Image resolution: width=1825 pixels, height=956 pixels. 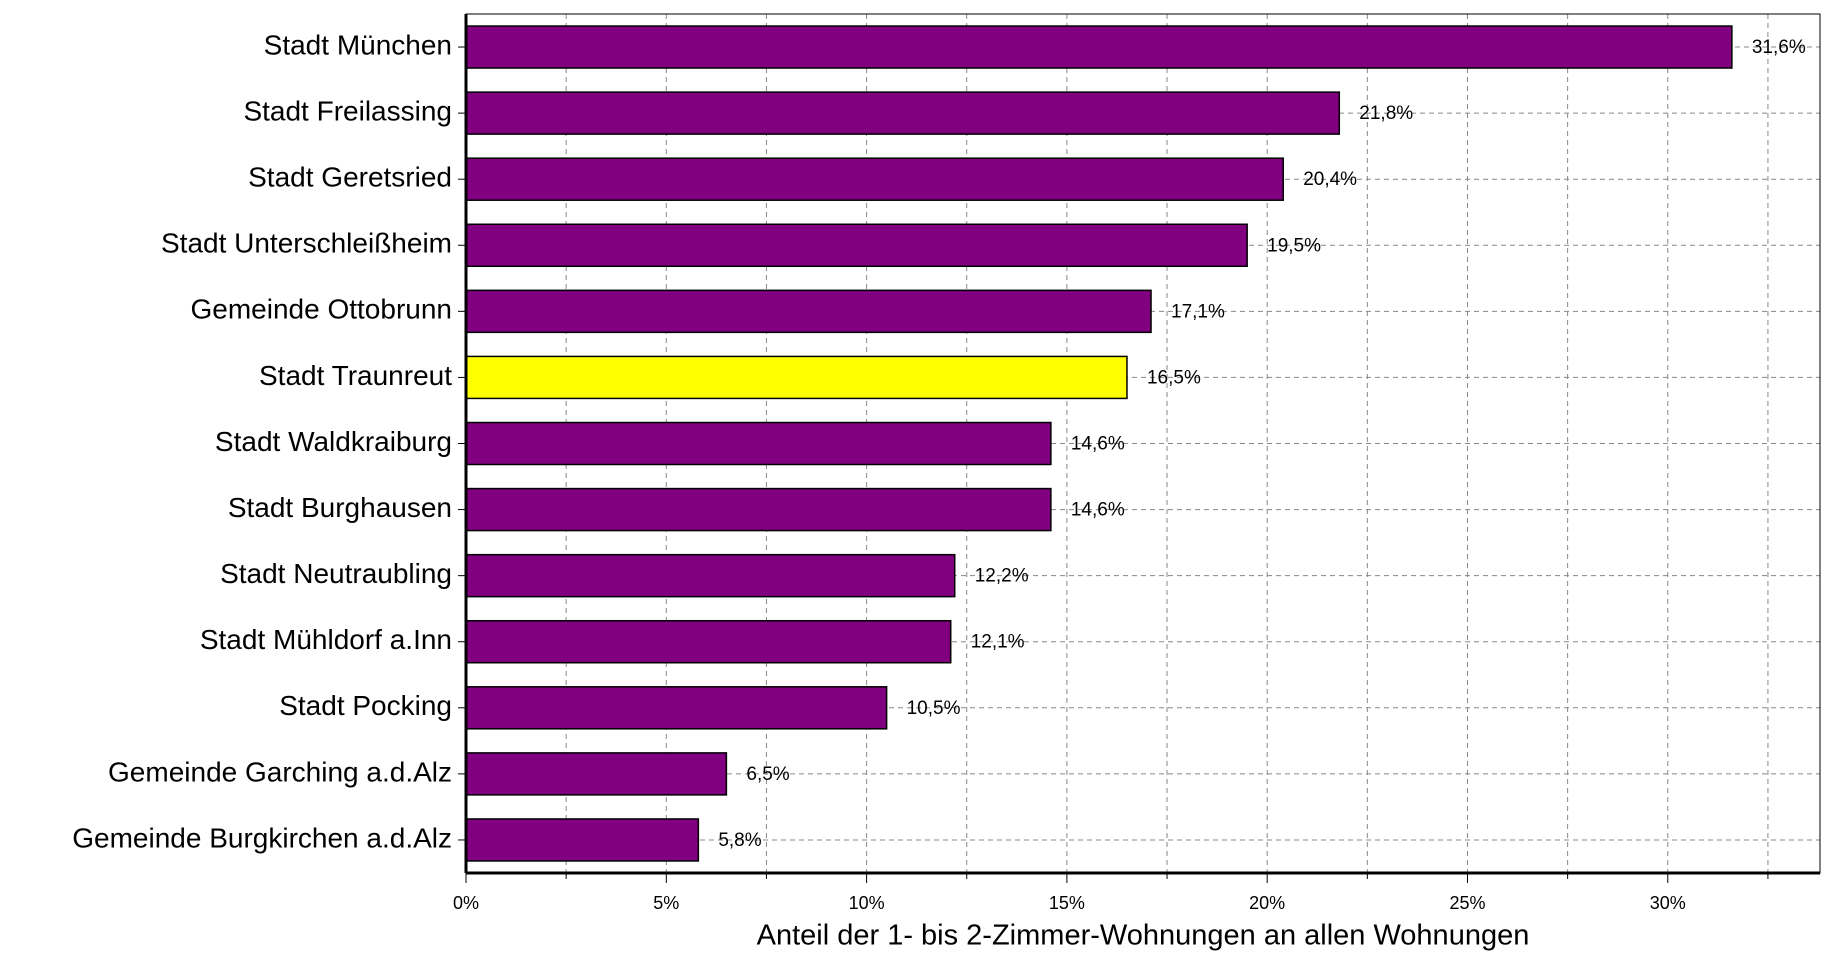 What do you see at coordinates (1198, 311) in the screenshot?
I see `value-label: 17,1%` at bounding box center [1198, 311].